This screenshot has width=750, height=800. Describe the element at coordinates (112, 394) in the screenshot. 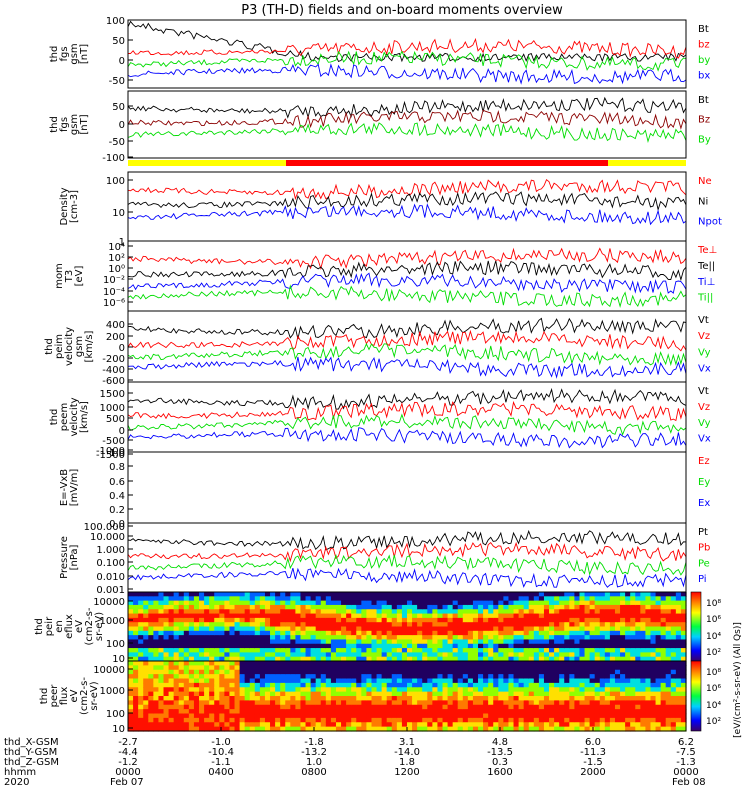

I see `y-tick-label: 1500` at that location.